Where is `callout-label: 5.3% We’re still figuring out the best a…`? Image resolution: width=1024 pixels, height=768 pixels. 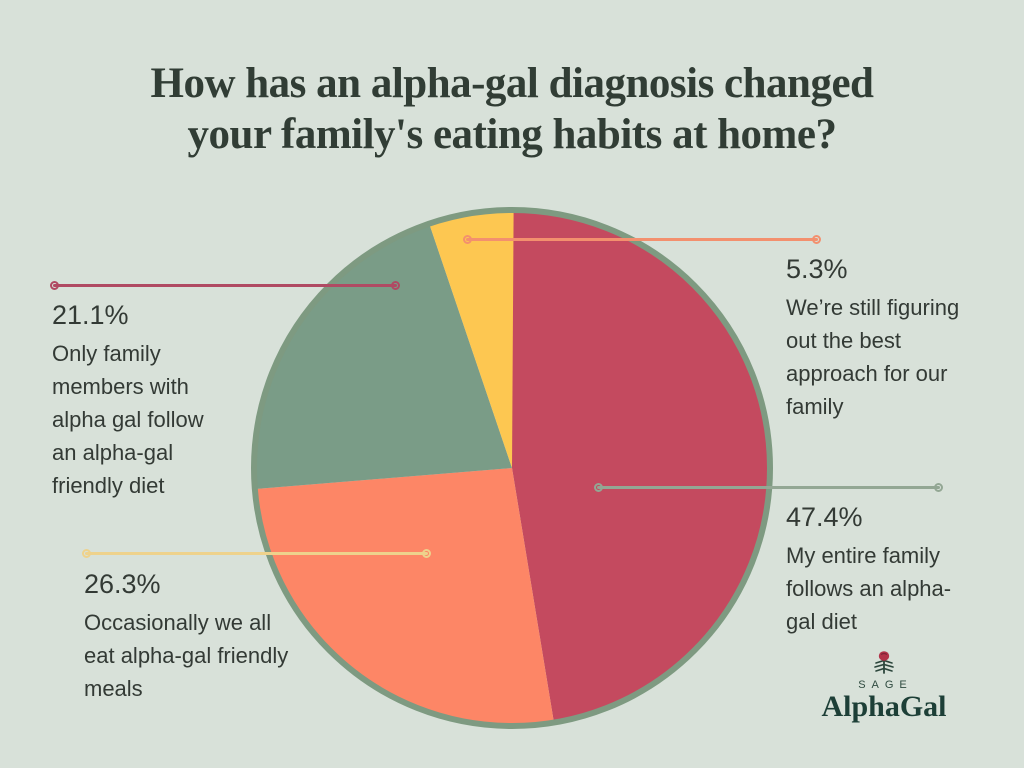 callout-label: 5.3% We’re still figuring out the best a… is located at coordinates (883, 338).